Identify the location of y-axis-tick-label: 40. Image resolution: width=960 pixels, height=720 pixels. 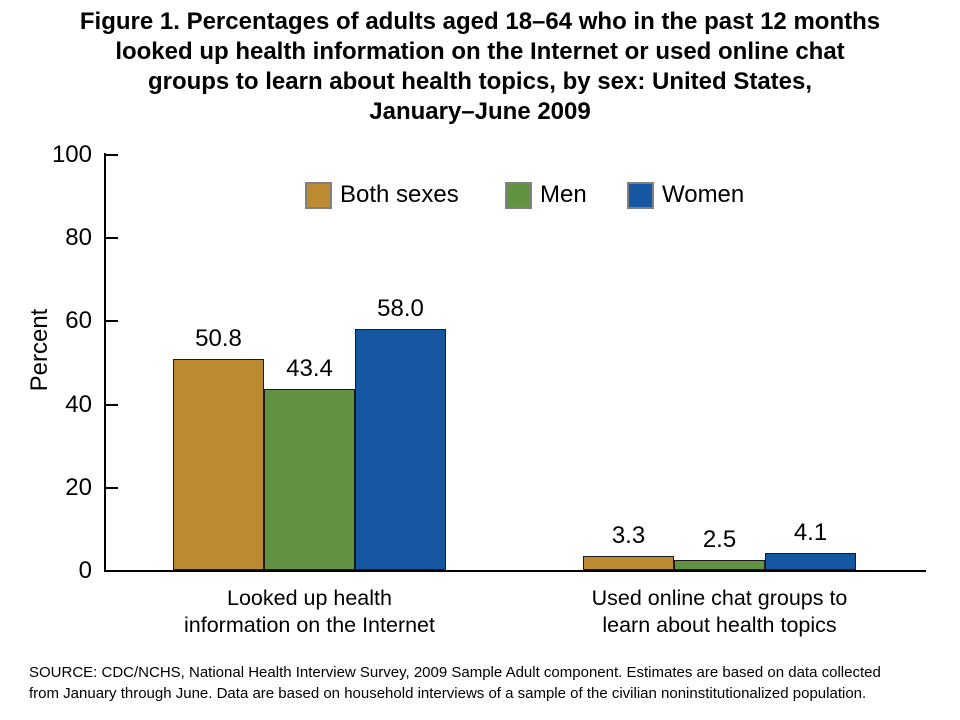
(78, 404).